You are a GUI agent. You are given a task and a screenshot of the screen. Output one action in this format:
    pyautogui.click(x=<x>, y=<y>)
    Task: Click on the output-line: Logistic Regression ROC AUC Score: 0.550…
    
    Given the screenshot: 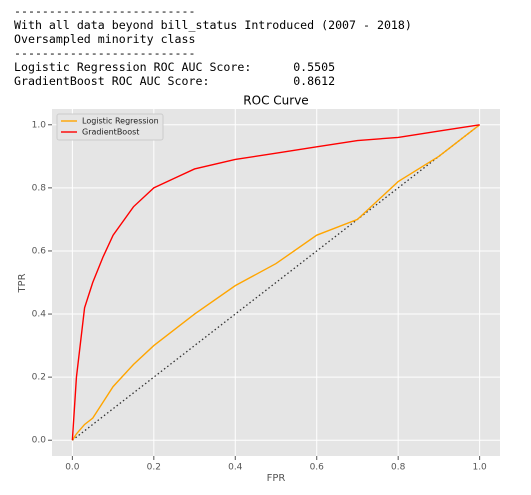 What is the action you would take?
    pyautogui.click(x=175, y=67)
    